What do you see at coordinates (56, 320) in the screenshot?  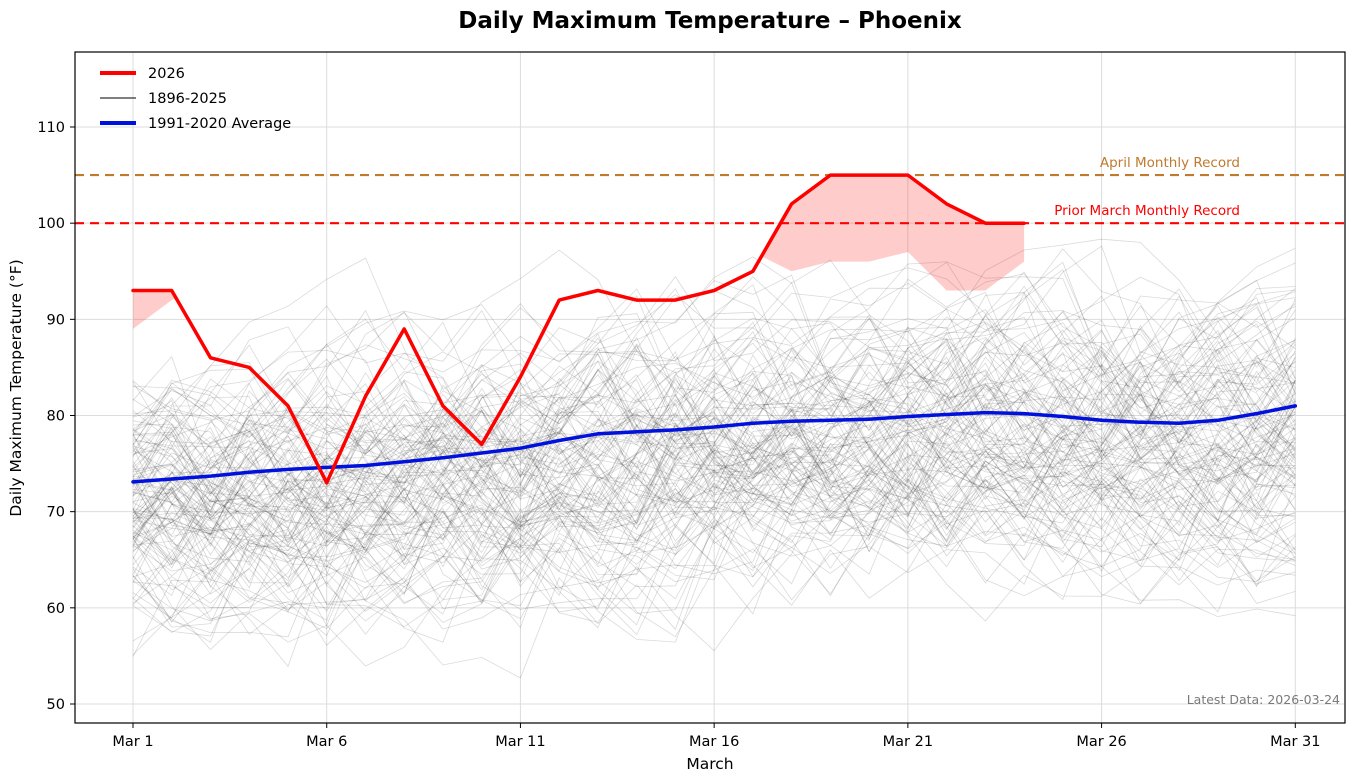 I see `y-tick-label: 90` at bounding box center [56, 320].